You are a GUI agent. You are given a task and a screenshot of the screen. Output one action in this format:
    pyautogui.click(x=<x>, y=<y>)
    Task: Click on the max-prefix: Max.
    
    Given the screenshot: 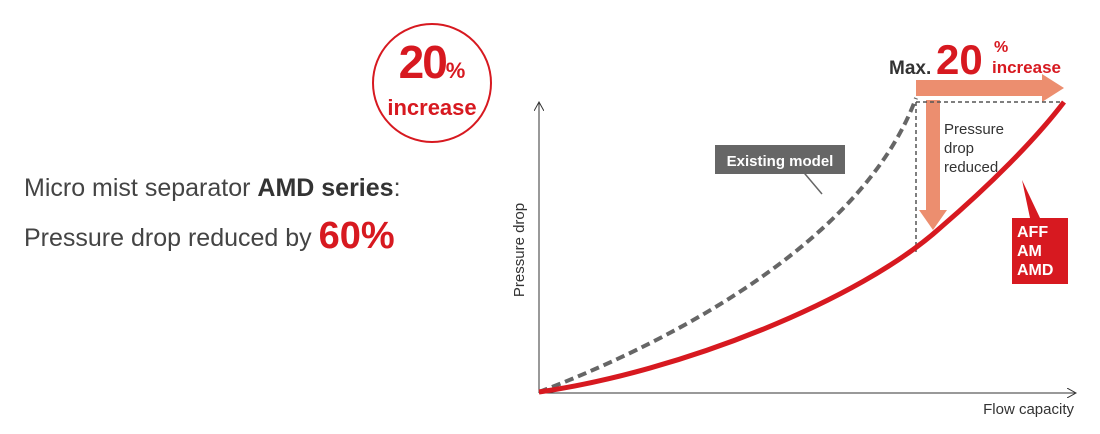 What is the action you would take?
    pyautogui.click(x=910, y=68)
    